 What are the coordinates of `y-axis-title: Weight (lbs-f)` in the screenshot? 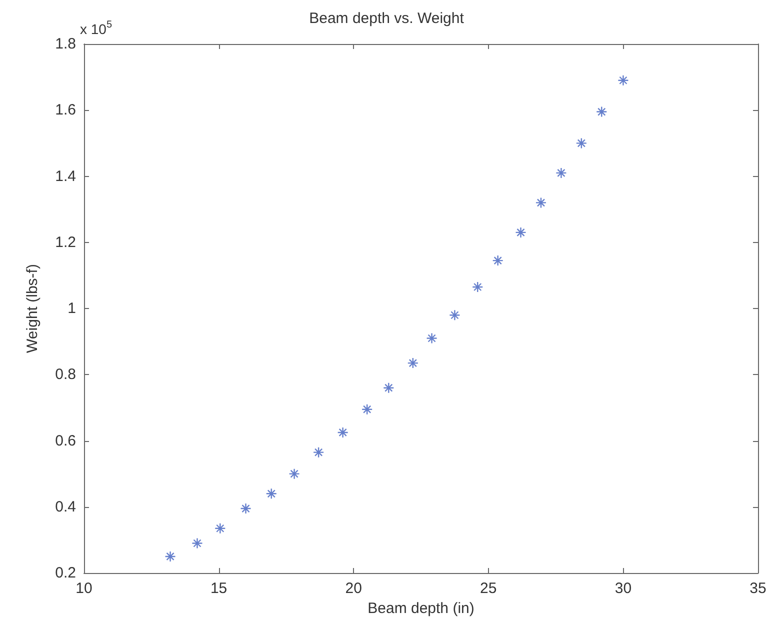 It's located at (32, 308).